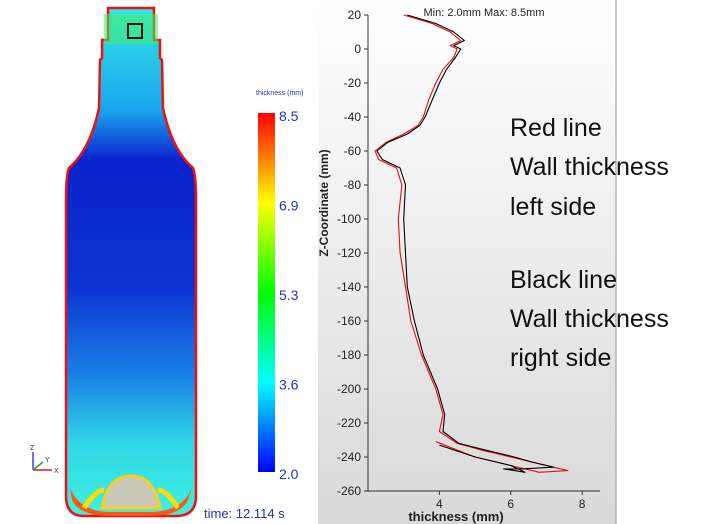 This screenshot has height=524, width=720. I want to click on bottle-punt, so click(131, 492).